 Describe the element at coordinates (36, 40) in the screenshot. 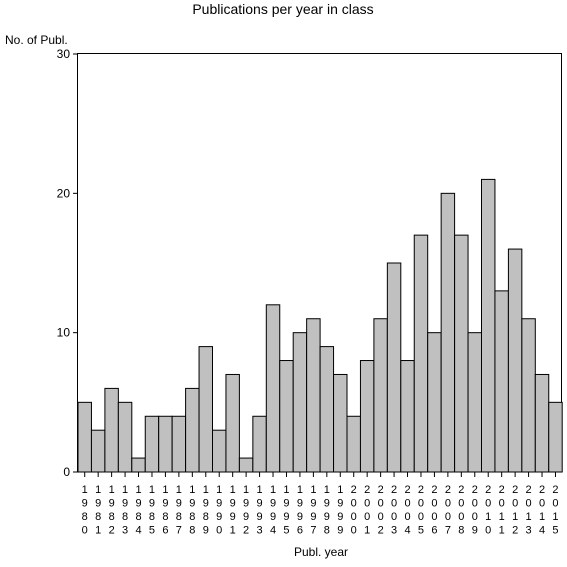

I see `y-axis-label: No. of Publ.` at that location.